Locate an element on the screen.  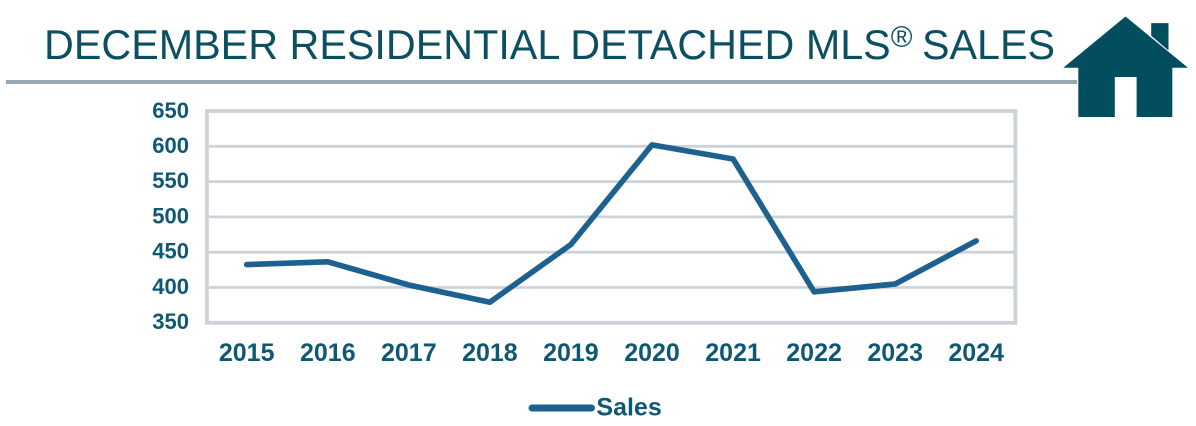
svg-text: 2023 is located at coordinates (895, 353).